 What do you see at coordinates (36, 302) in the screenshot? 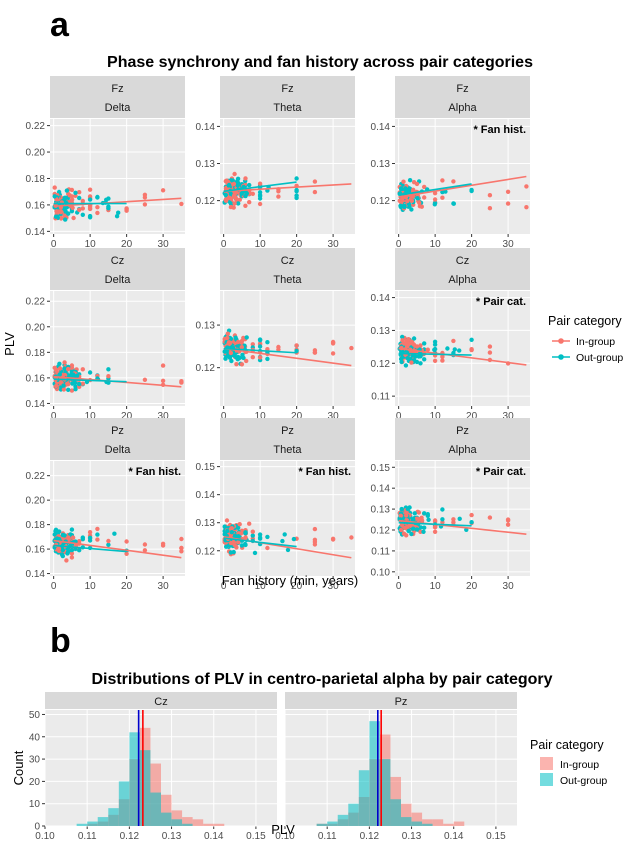
I see `y-tick-label: 0.22` at bounding box center [36, 302].